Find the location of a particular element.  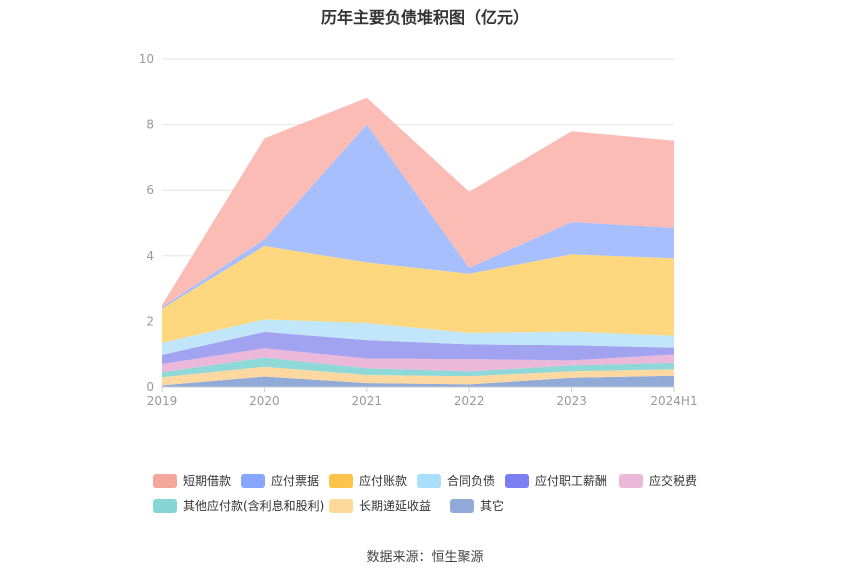

chart-title: 历年主要负债堆积图（亿元） is located at coordinates (424, 17).